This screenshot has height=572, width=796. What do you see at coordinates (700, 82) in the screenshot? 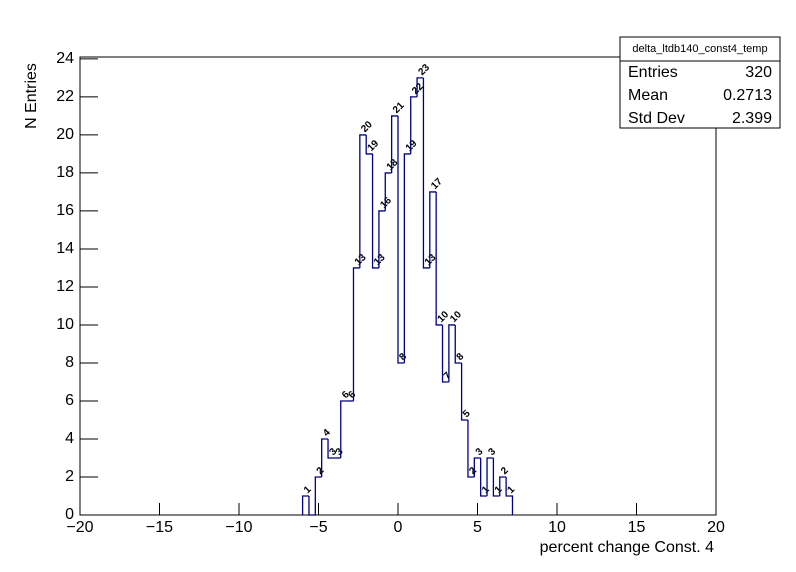
I see `stats-box` at bounding box center [700, 82].